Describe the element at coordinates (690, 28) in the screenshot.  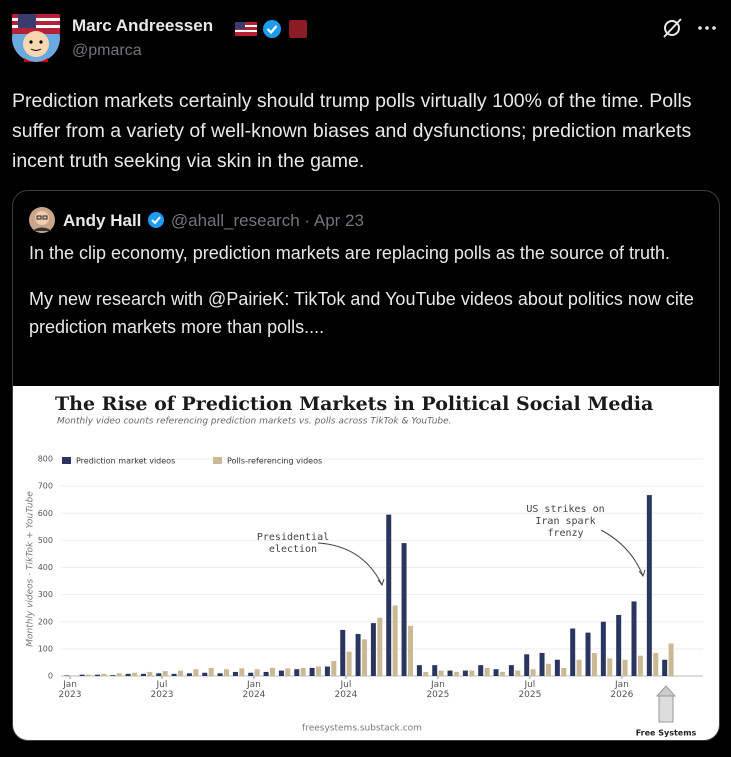
I see `header-icons` at that location.